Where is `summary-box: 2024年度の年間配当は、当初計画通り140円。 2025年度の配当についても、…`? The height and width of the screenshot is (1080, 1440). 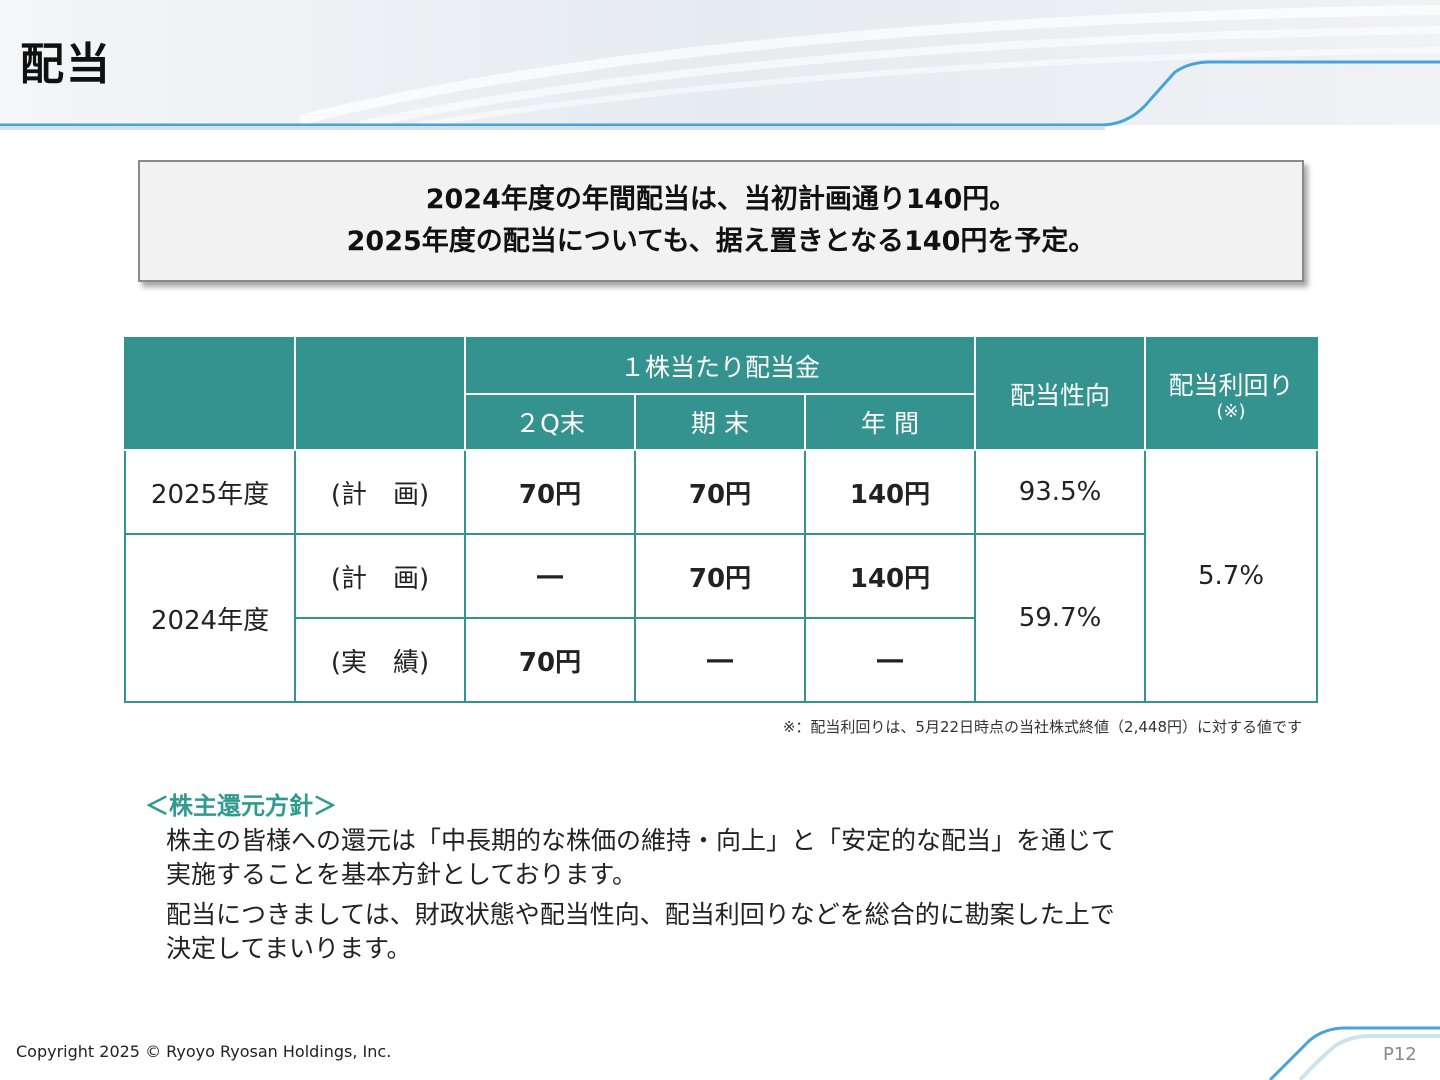
summary-box: 2024年度の年間配当は、当初計画通り140円。 2025年度の配当についても、… is located at coordinates (721, 221).